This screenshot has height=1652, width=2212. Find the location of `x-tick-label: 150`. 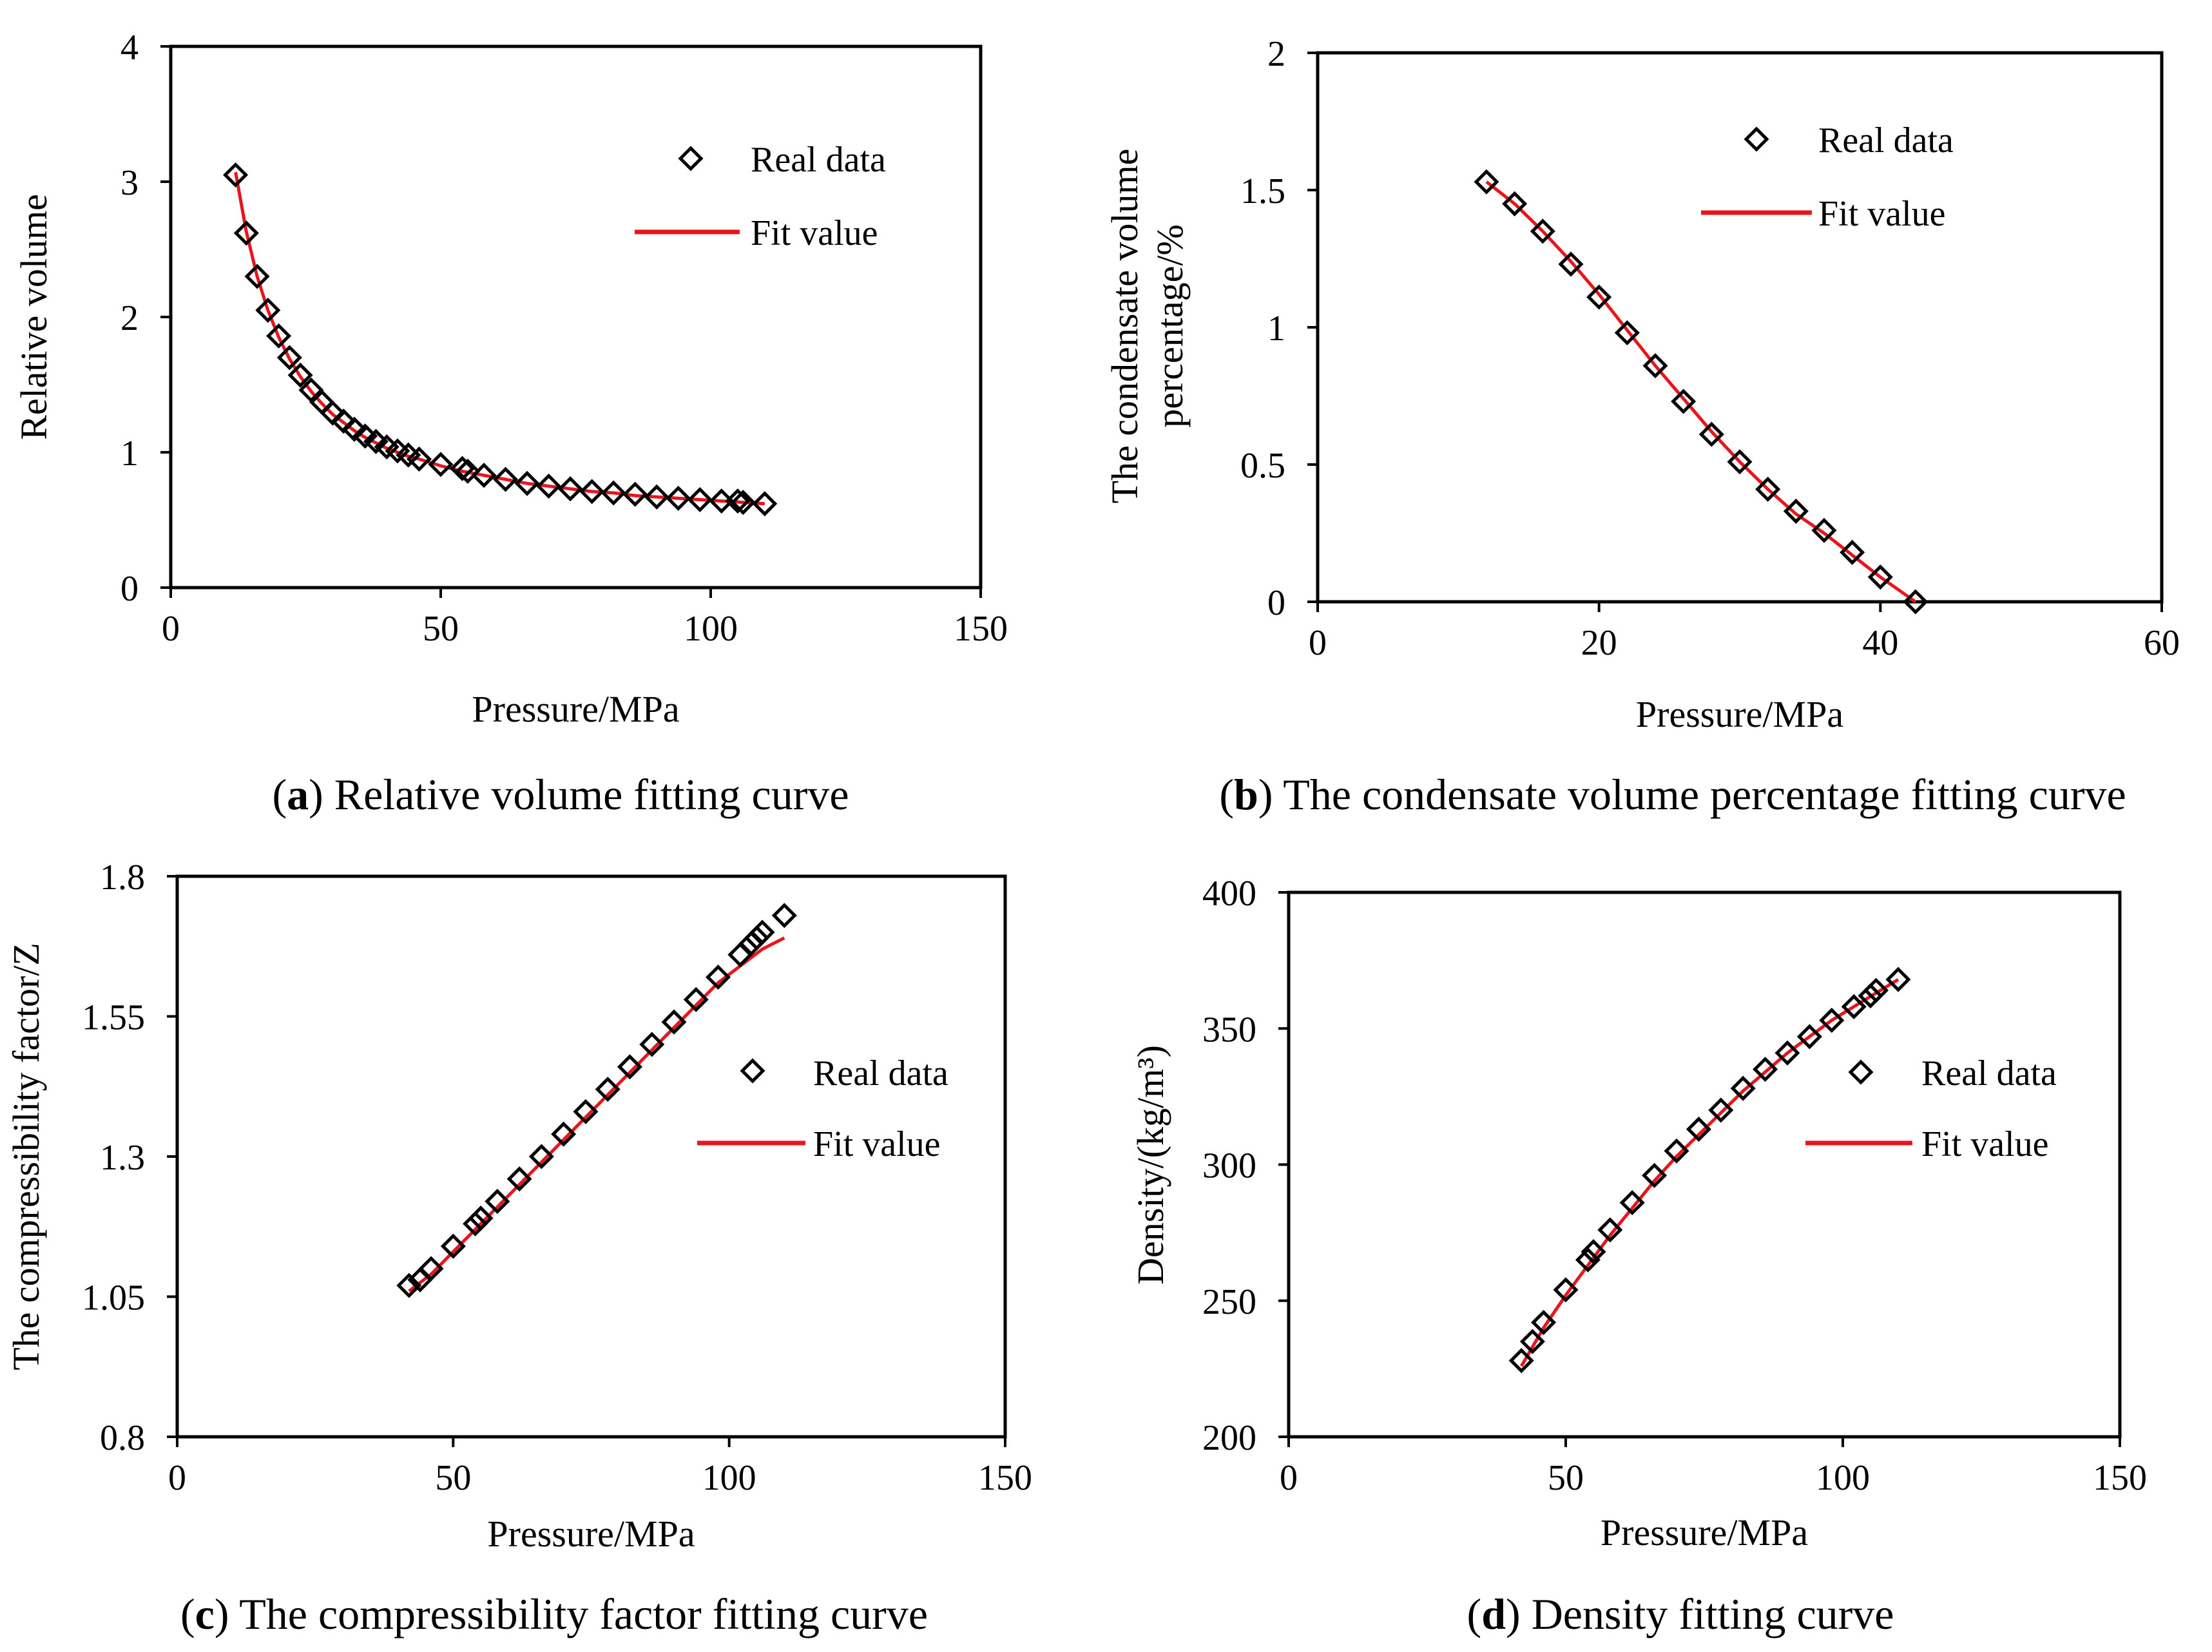

x-tick-label: 150 is located at coordinates (981, 629).